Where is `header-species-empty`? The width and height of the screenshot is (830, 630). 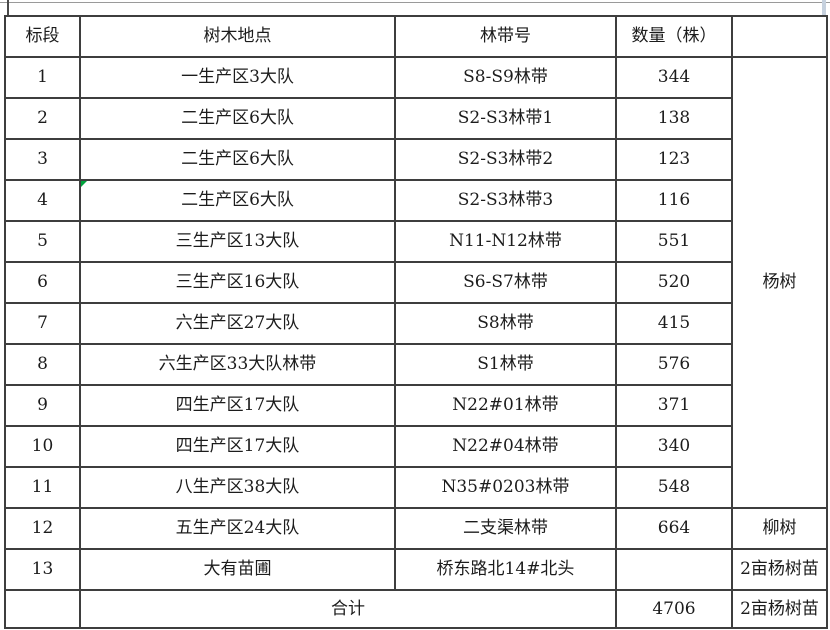 header-species-empty is located at coordinates (779, 36).